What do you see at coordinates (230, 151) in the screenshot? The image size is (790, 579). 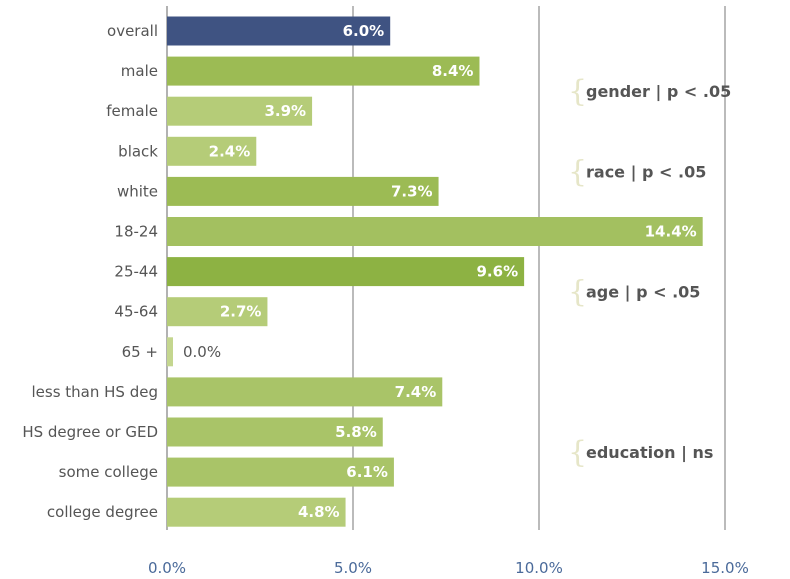 I see `value-label: 2.4%` at bounding box center [230, 151].